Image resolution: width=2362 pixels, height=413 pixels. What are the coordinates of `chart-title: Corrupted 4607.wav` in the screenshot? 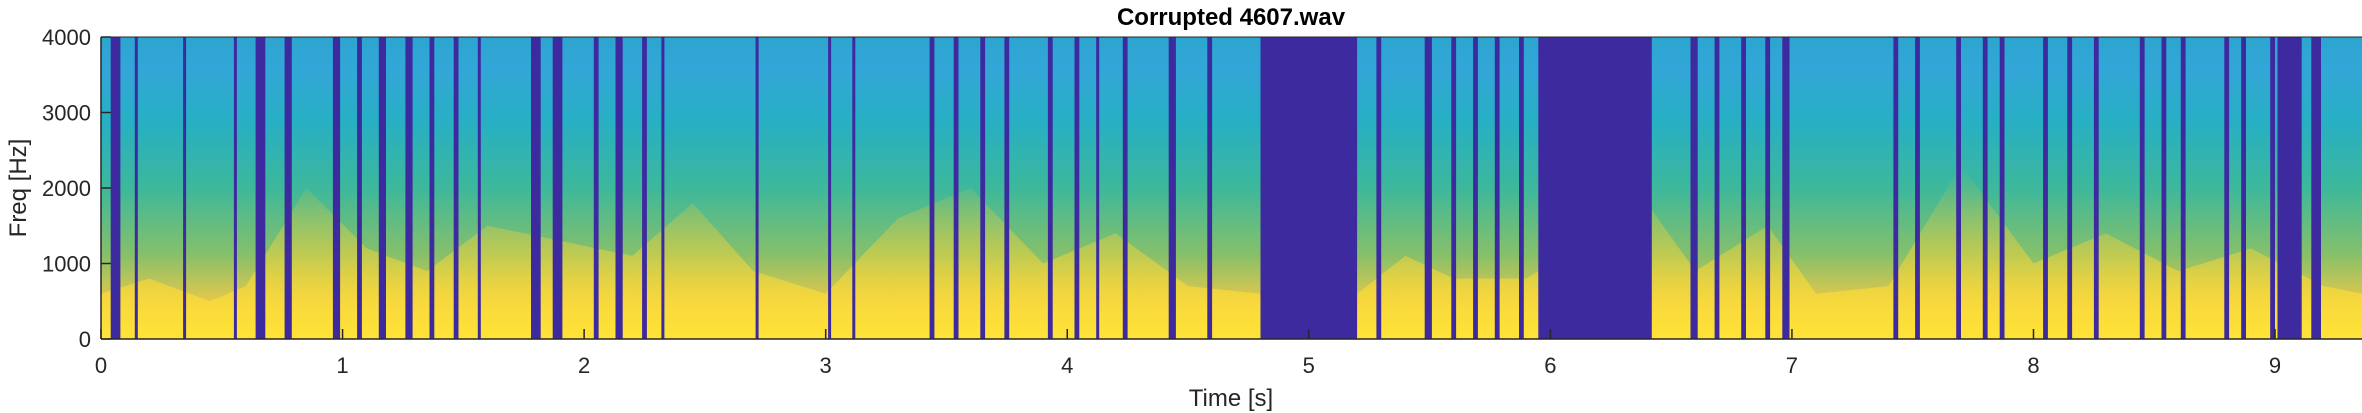 It's located at (1231, 17).